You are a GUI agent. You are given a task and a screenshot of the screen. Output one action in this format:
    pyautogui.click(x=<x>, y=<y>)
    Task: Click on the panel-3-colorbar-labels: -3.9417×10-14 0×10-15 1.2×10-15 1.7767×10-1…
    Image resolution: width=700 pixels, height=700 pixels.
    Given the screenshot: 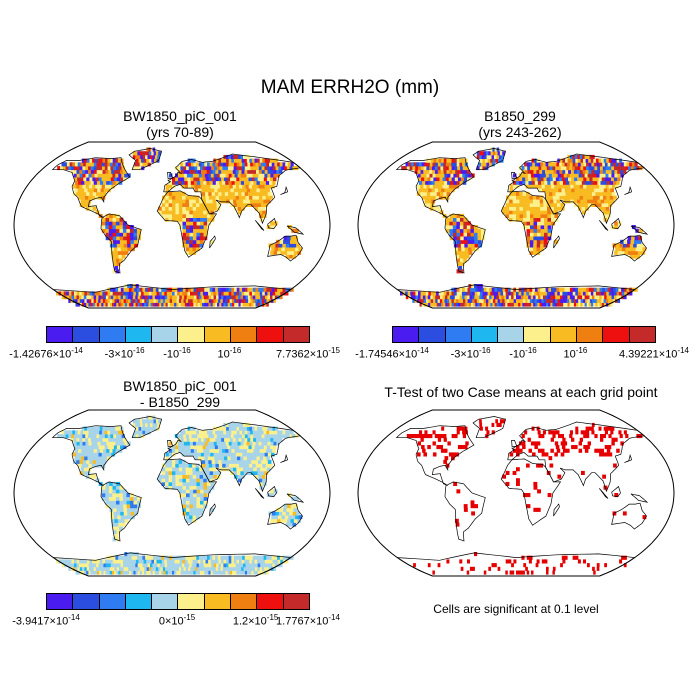 What is the action you would take?
    pyautogui.click(x=176, y=621)
    